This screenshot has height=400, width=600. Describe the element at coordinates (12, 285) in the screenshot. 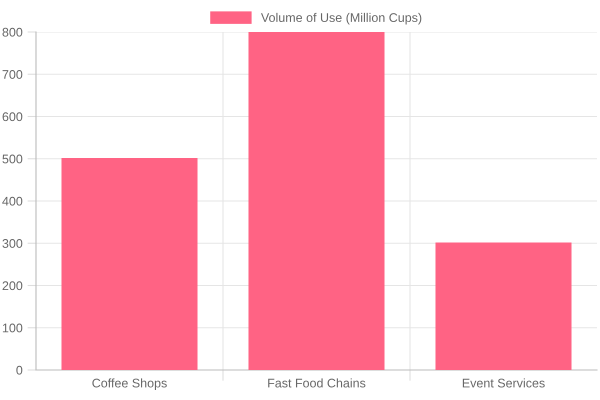

I see `y-tick-label: 200` at that location.